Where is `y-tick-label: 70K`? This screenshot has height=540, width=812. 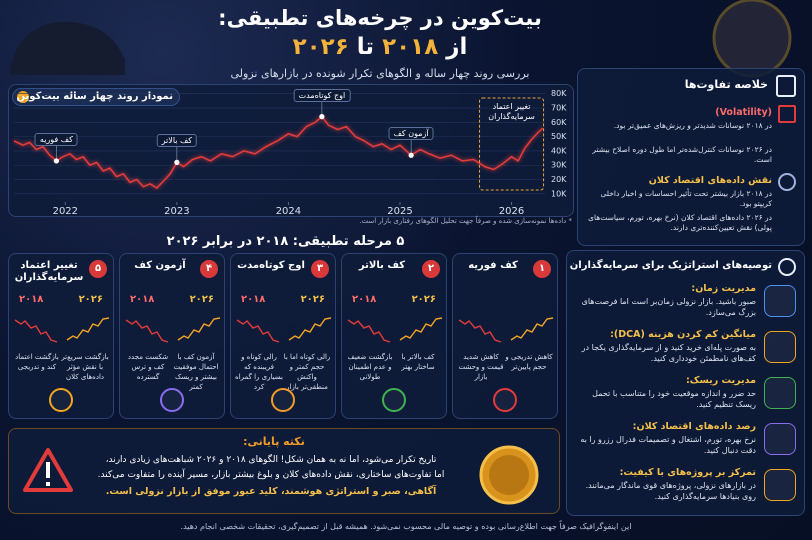
y-tick-label: 70K is located at coordinates (559, 108).